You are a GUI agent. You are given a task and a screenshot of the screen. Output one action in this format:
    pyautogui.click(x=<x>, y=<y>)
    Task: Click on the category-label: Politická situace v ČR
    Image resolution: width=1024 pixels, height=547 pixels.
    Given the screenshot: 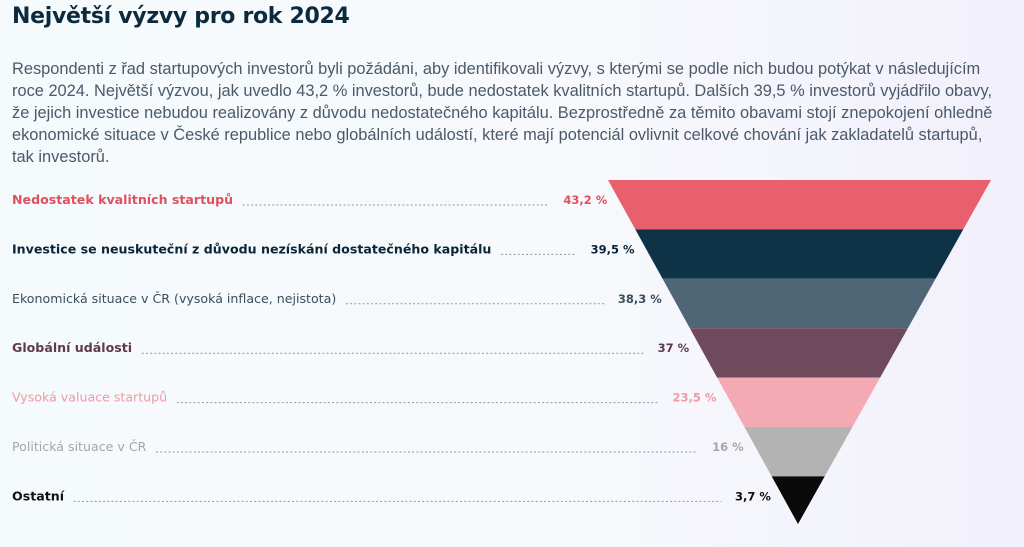 What is the action you would take?
    pyautogui.click(x=79, y=446)
    